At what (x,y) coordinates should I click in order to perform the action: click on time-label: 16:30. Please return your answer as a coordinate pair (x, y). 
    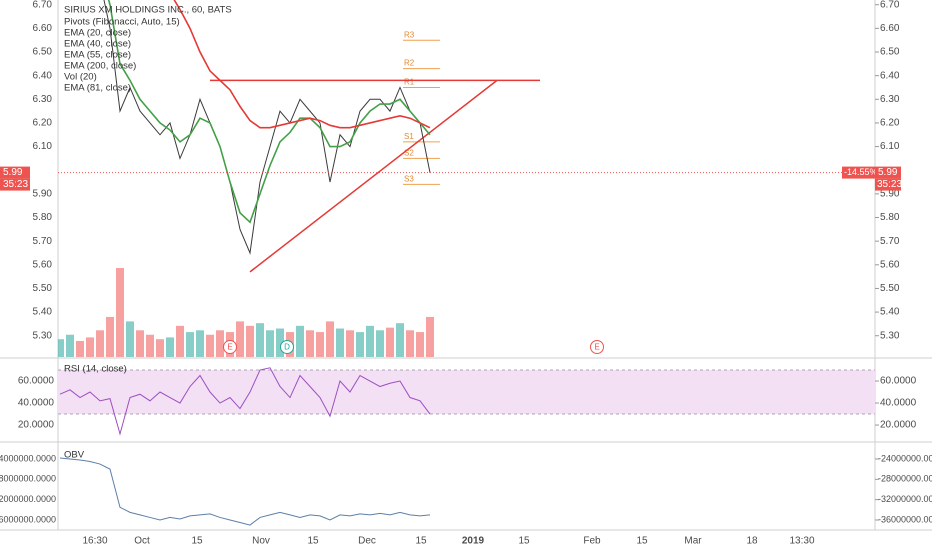
    Looking at the image, I should click on (94, 541).